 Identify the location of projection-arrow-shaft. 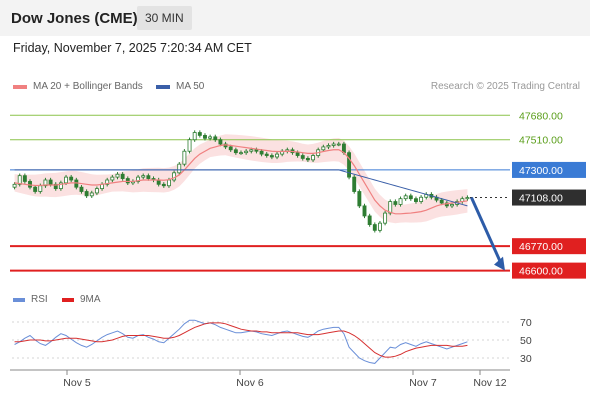
(487, 231).